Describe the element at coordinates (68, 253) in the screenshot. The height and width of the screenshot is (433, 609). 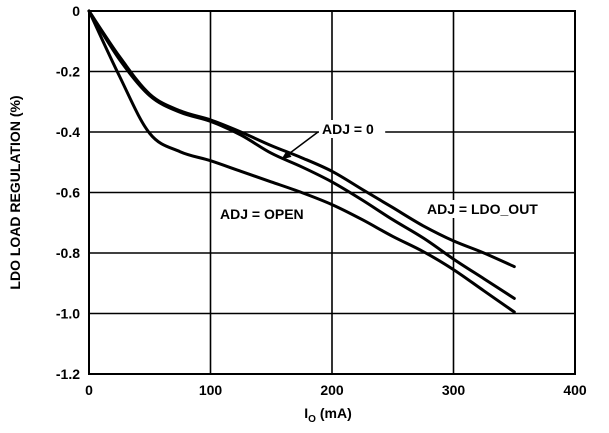
I see `y-tick-label: -0.8` at that location.